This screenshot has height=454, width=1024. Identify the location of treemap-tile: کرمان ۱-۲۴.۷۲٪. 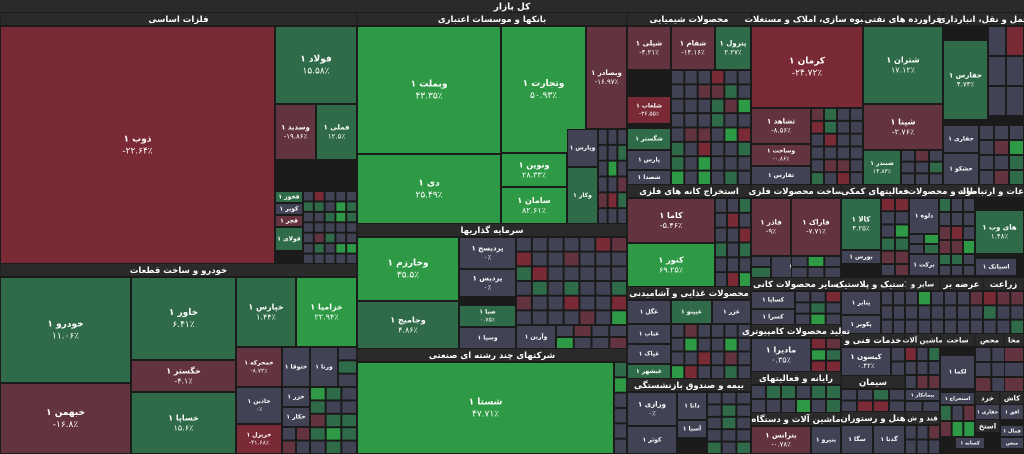
(807, 67).